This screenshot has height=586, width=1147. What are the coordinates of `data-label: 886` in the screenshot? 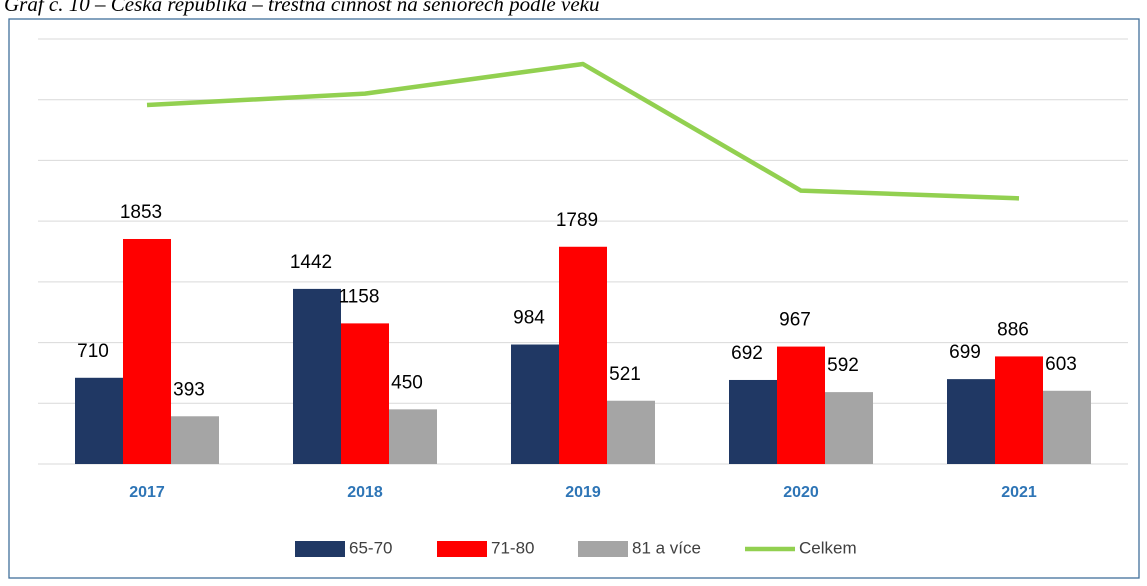 It's located at (1013, 329).